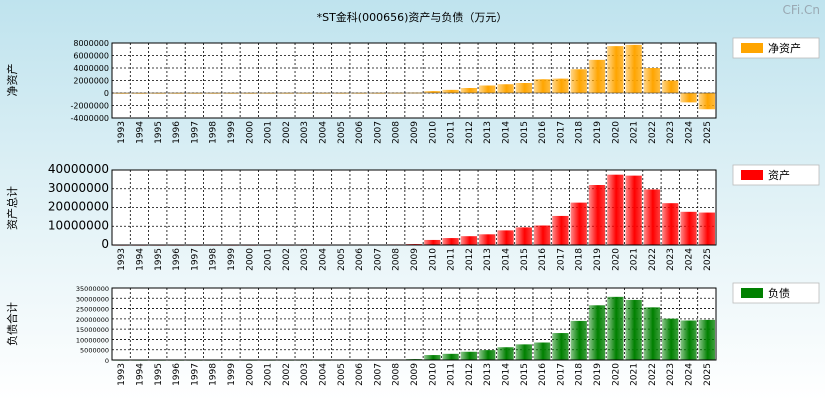  I want to click on x-tick-label: 2022, so click(653, 132).